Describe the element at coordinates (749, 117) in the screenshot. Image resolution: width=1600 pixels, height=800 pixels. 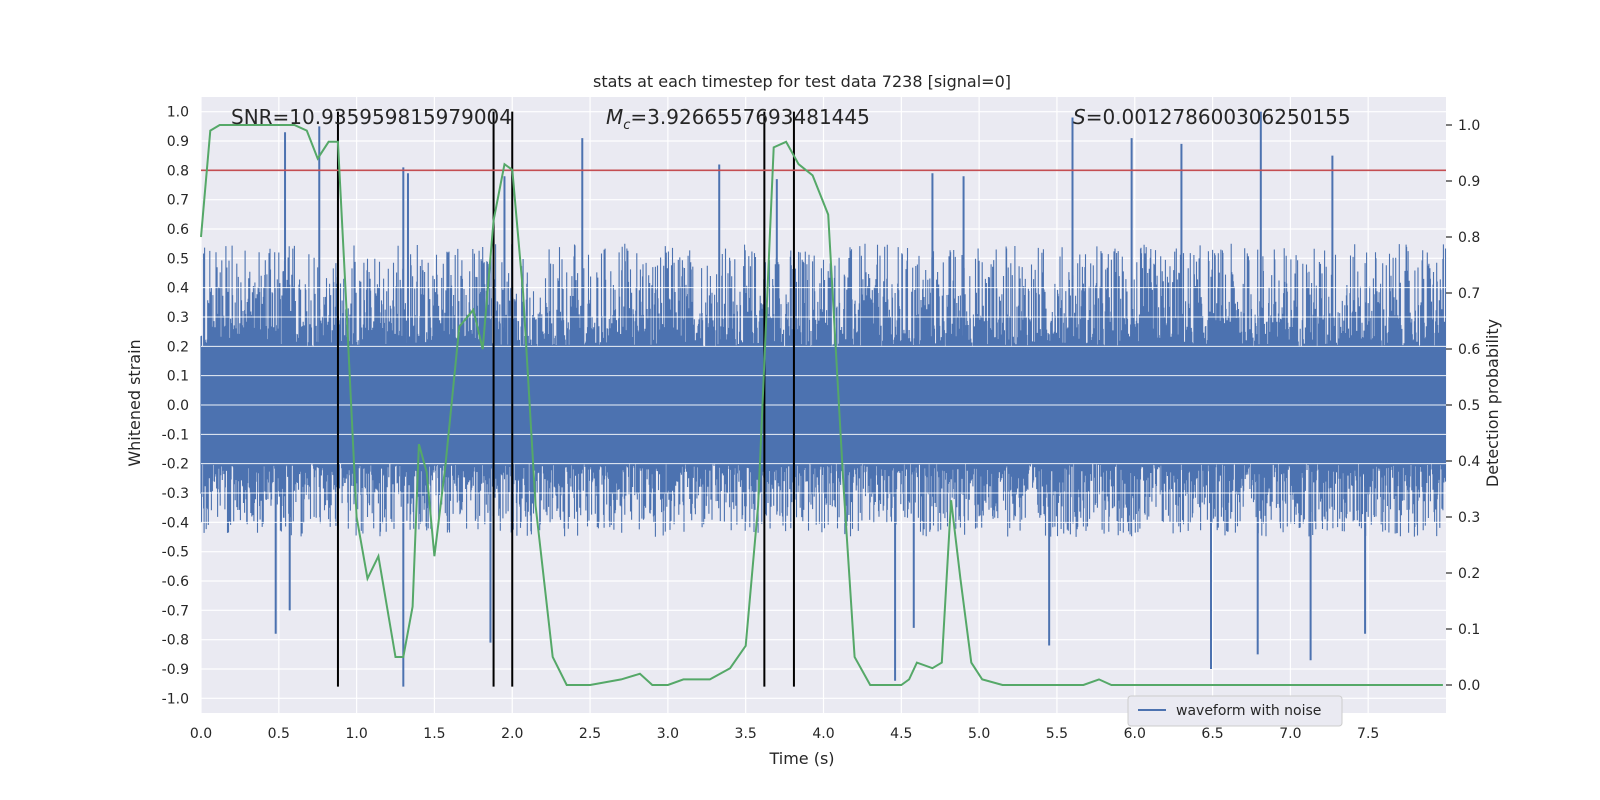
I see `chirp-mass-value: =3.9266557693481445` at that location.